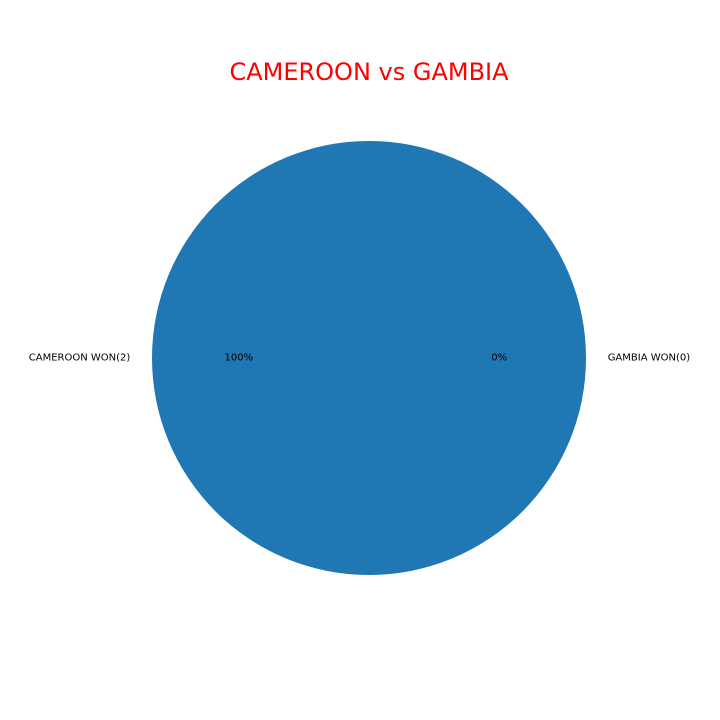  Describe the element at coordinates (649, 358) in the screenshot. I see `slice-label-2: GAMBIA WON(0)` at that location.